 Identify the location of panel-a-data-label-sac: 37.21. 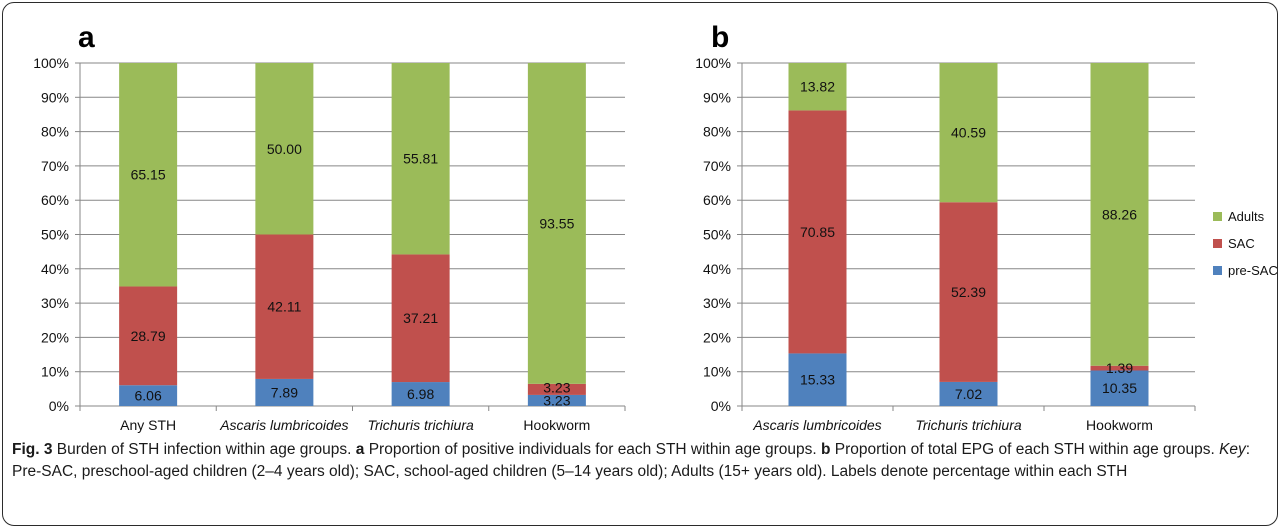
(420, 318).